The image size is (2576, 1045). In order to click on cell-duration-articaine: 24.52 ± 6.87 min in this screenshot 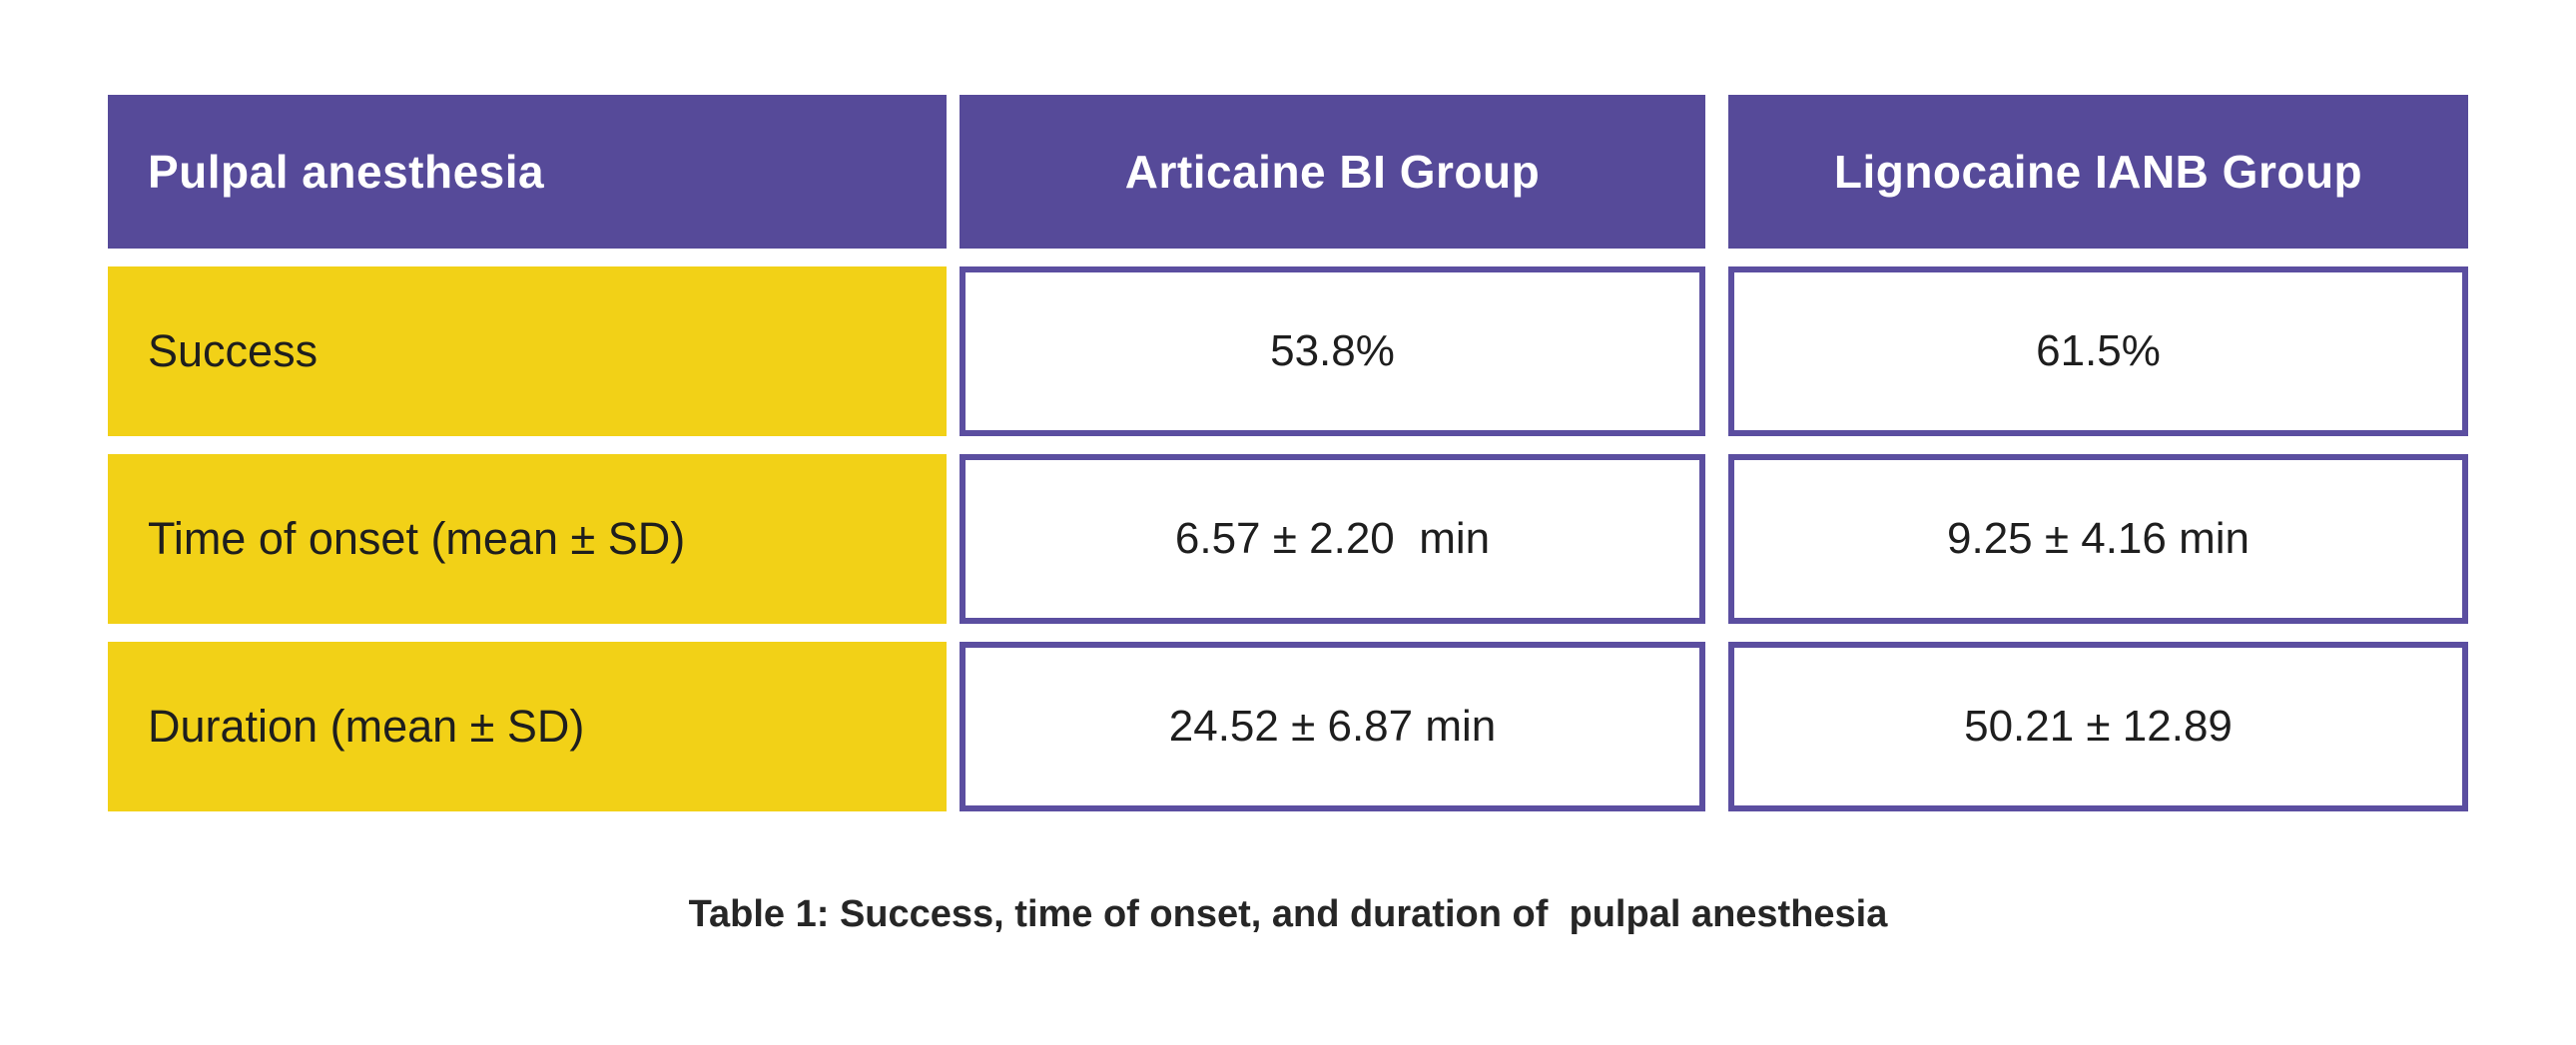, I will do `click(1332, 726)`.